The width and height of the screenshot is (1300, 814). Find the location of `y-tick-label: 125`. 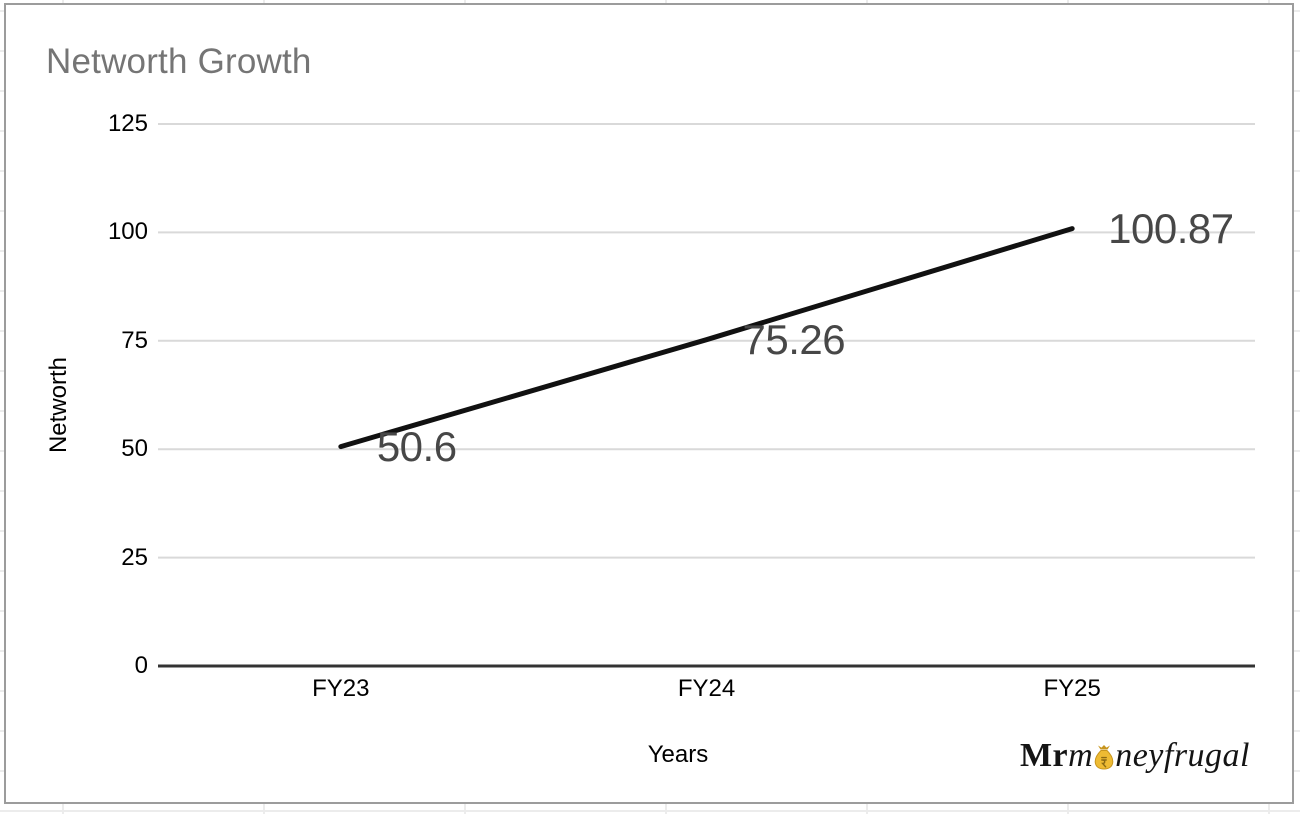

y-tick-label: 125 is located at coordinates (127, 123).